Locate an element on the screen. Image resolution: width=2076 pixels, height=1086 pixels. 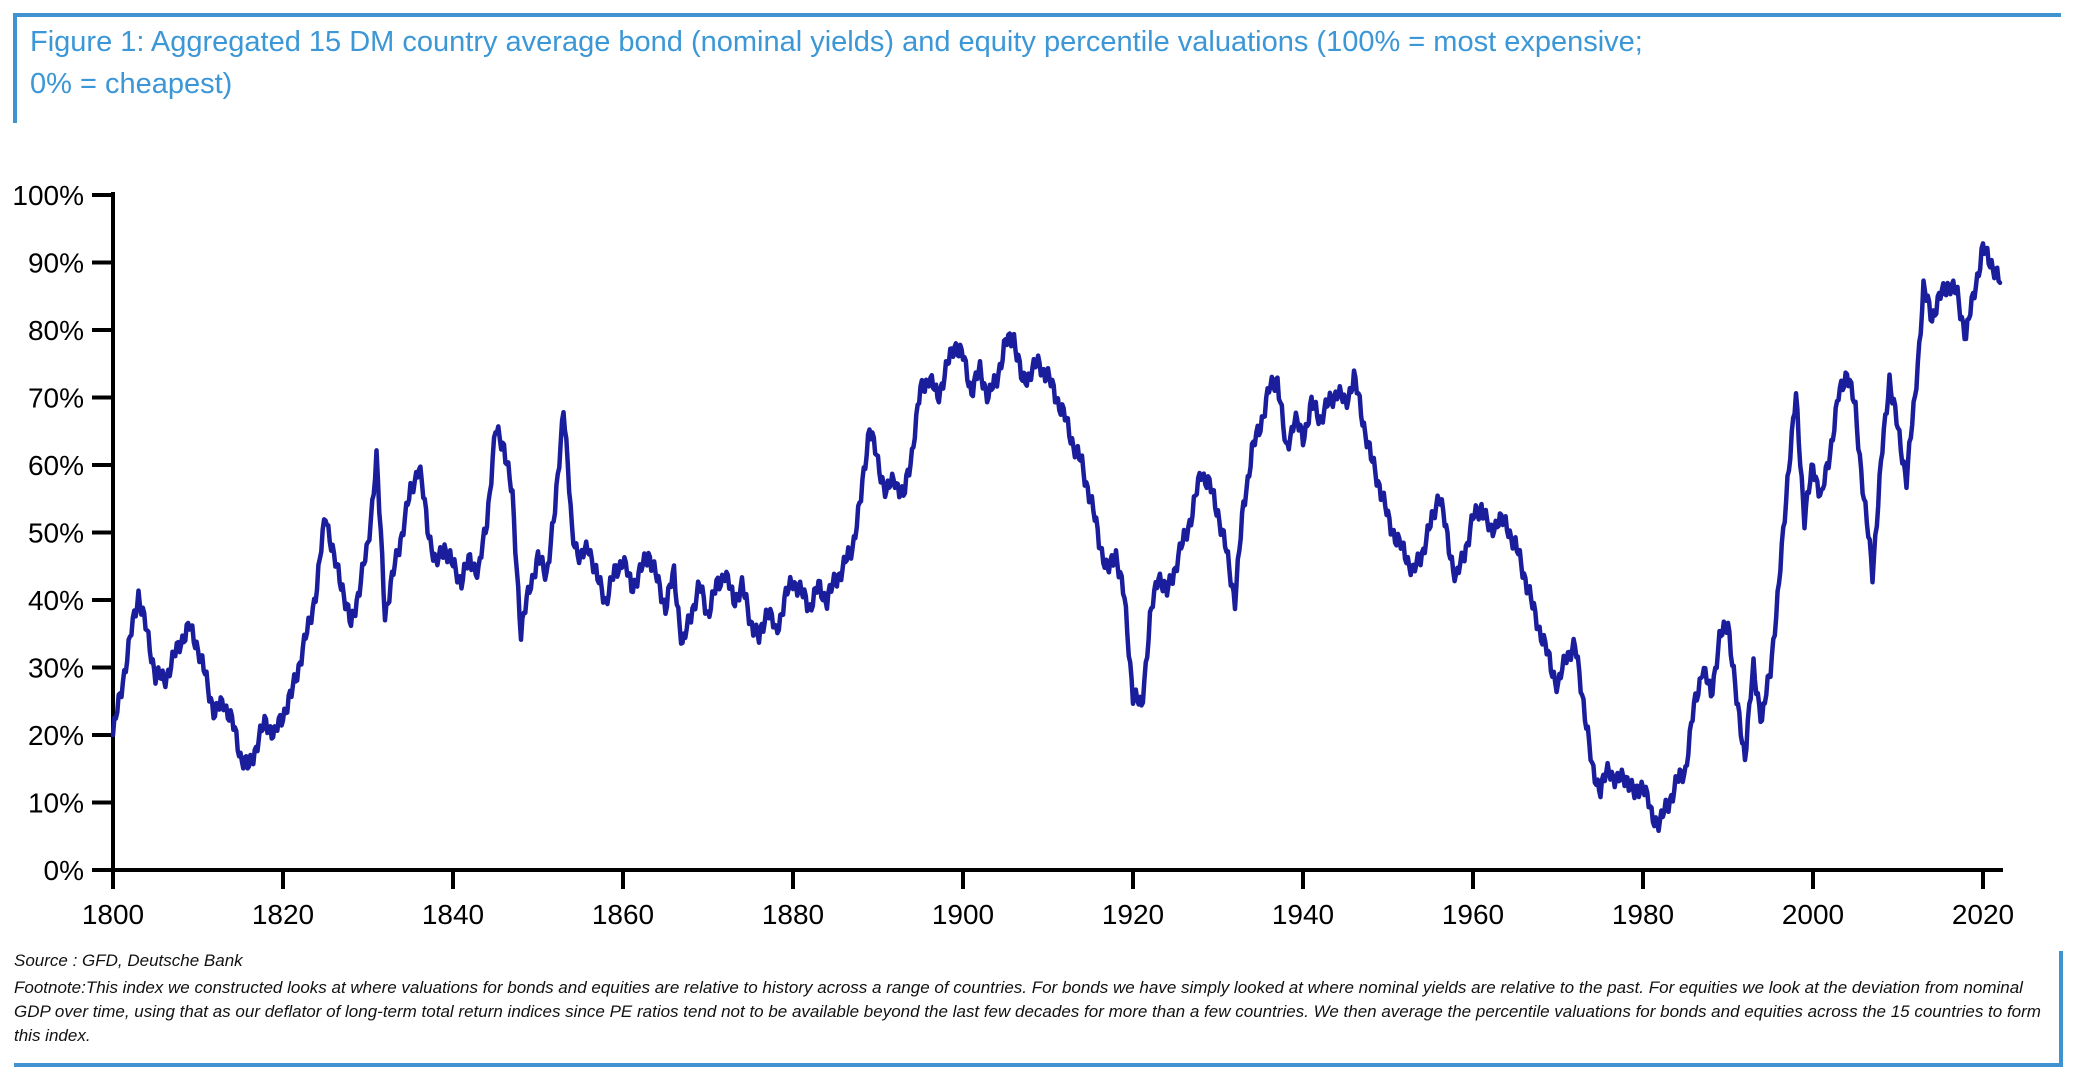
frame-border-right is located at coordinates (2061, 1009).